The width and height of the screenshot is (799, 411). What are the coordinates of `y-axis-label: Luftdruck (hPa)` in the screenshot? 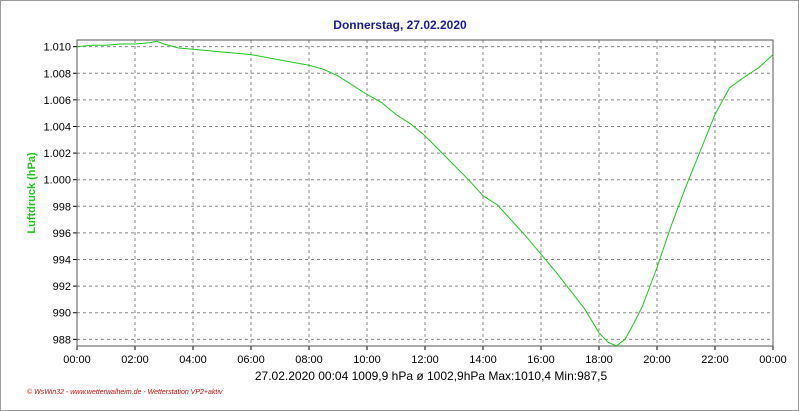 It's located at (32, 193).